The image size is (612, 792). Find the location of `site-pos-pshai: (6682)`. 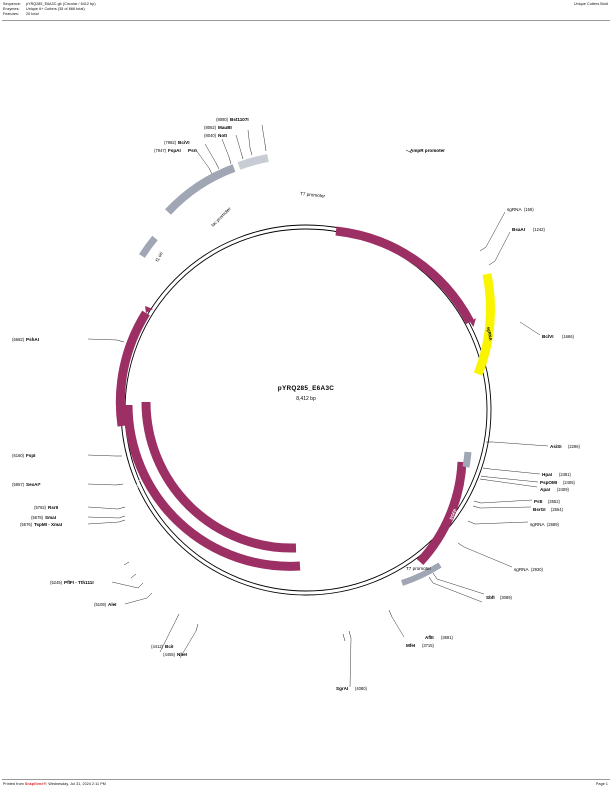

site-pos-pshai: (6682) is located at coordinates (18, 339).